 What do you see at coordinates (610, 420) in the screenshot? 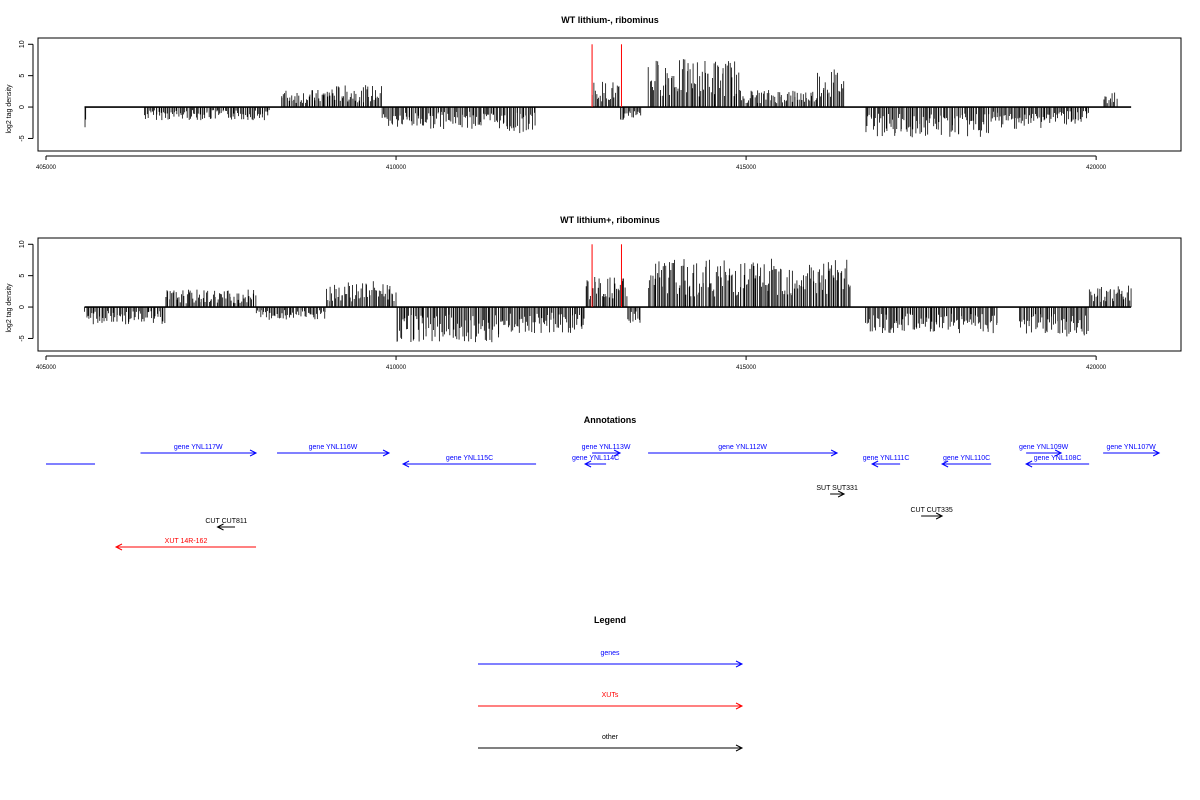
I see `annotations-title: Annotations` at bounding box center [610, 420].